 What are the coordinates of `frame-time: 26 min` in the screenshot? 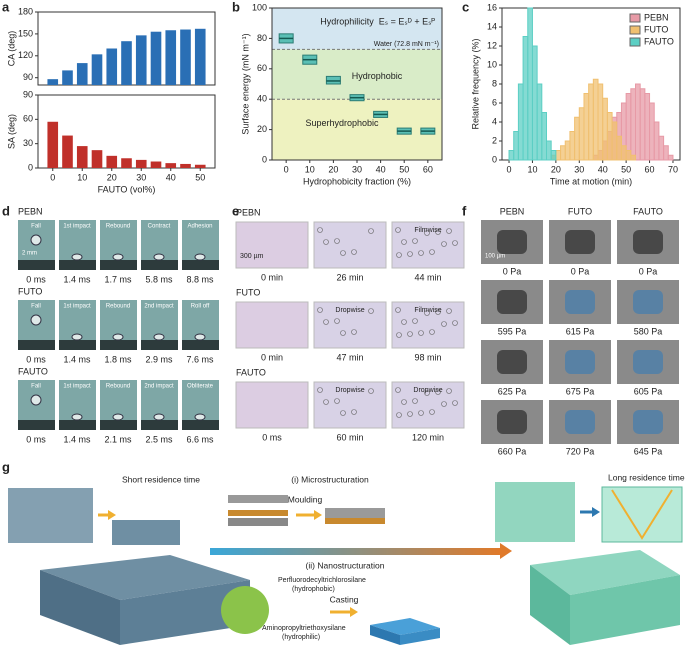 It's located at (349, 277).